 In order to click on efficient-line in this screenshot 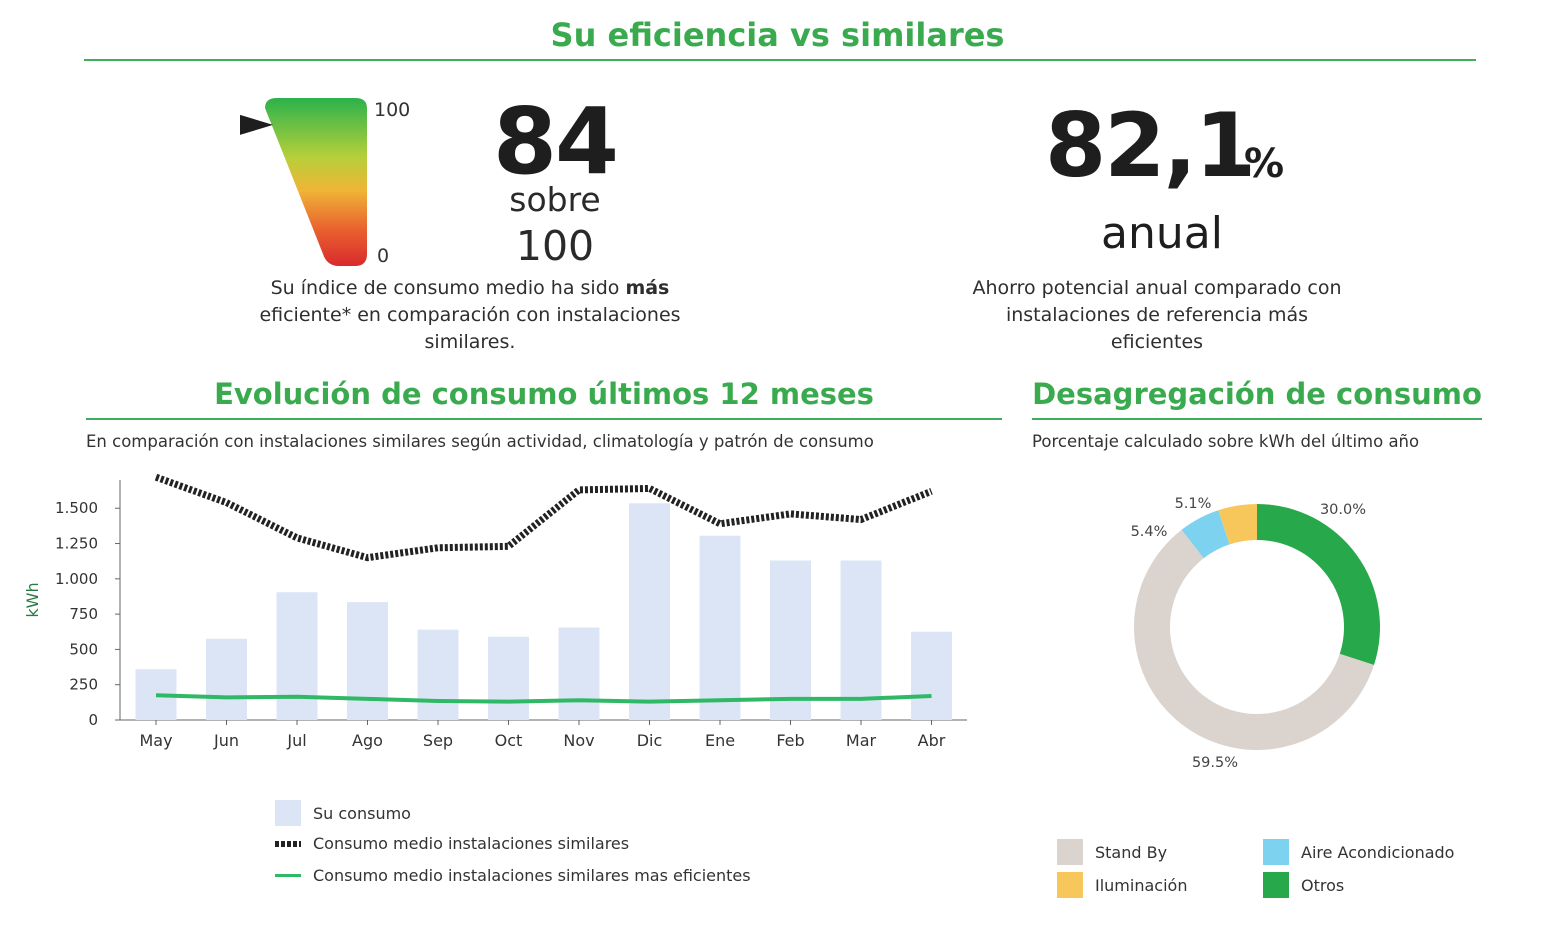, I will do `click(543, 698)`.